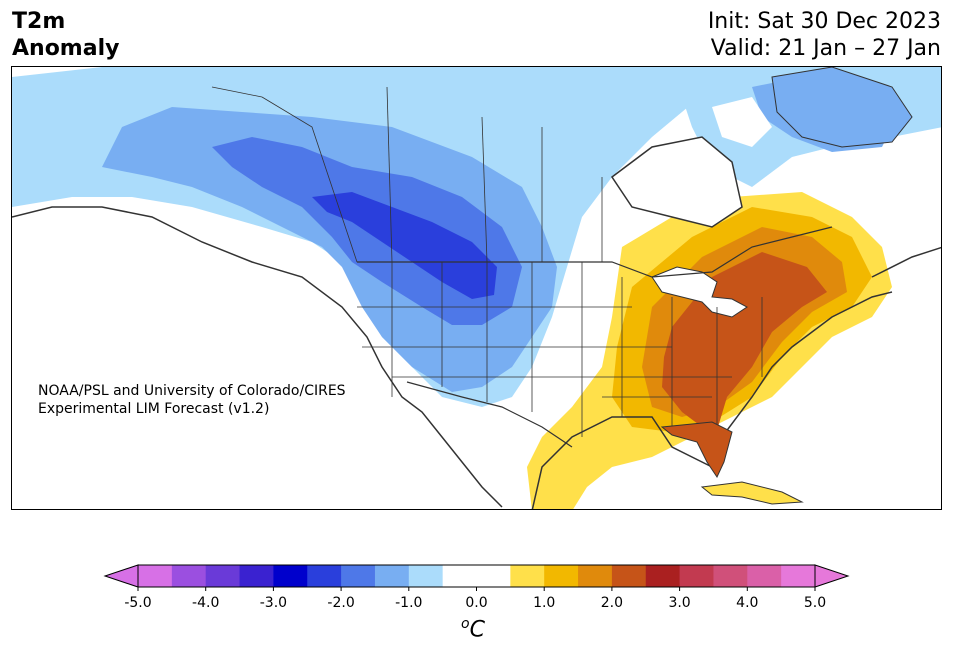 The image size is (953, 656). What do you see at coordinates (121, 576) in the screenshot?
I see `colorbar-min-arrow` at bounding box center [121, 576].